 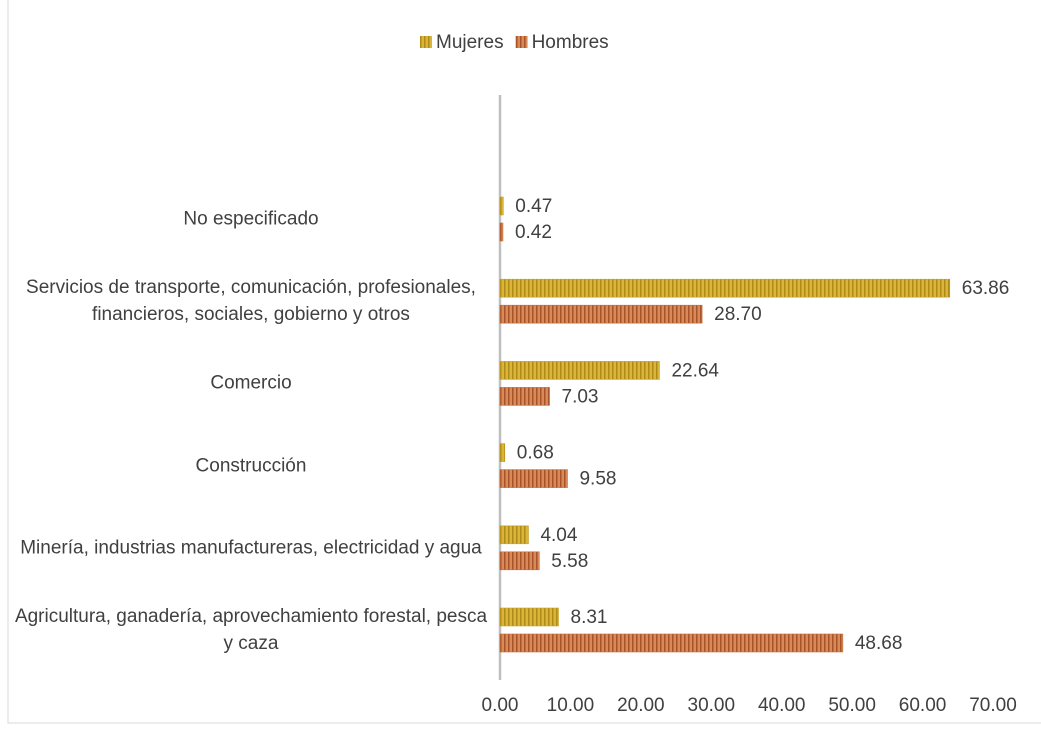 What do you see at coordinates (558, 535) in the screenshot?
I see `data-label: 4.04` at bounding box center [558, 535].